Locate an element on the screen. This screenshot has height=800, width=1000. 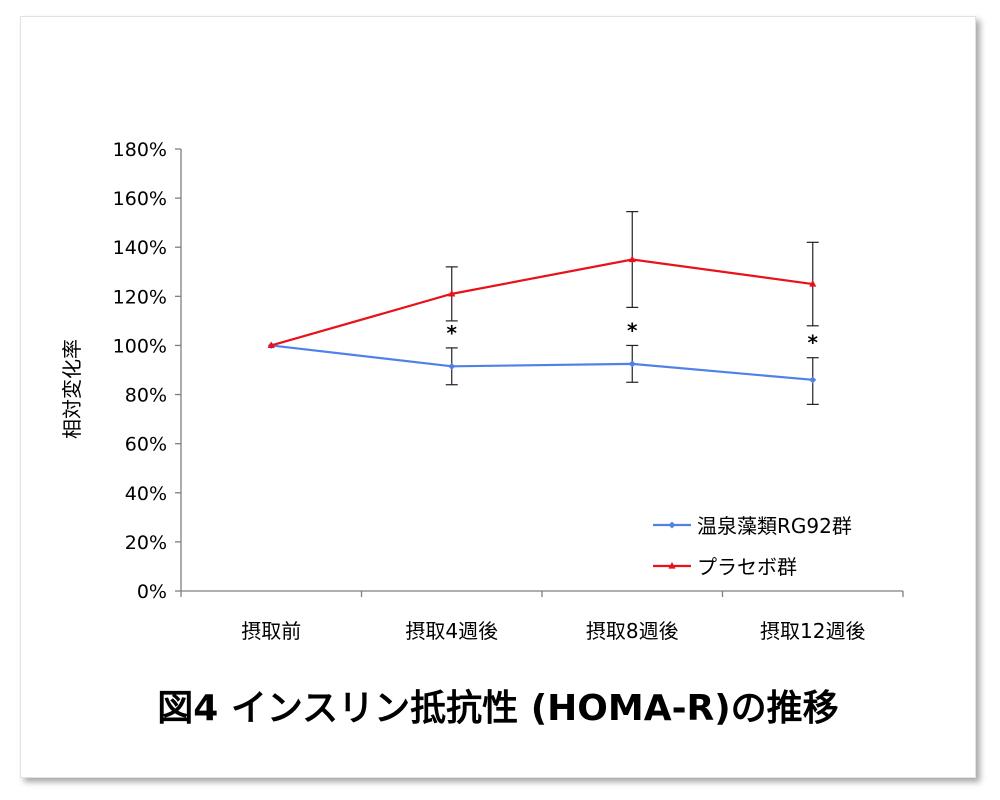
series-layer is located at coordinates (543, 308).